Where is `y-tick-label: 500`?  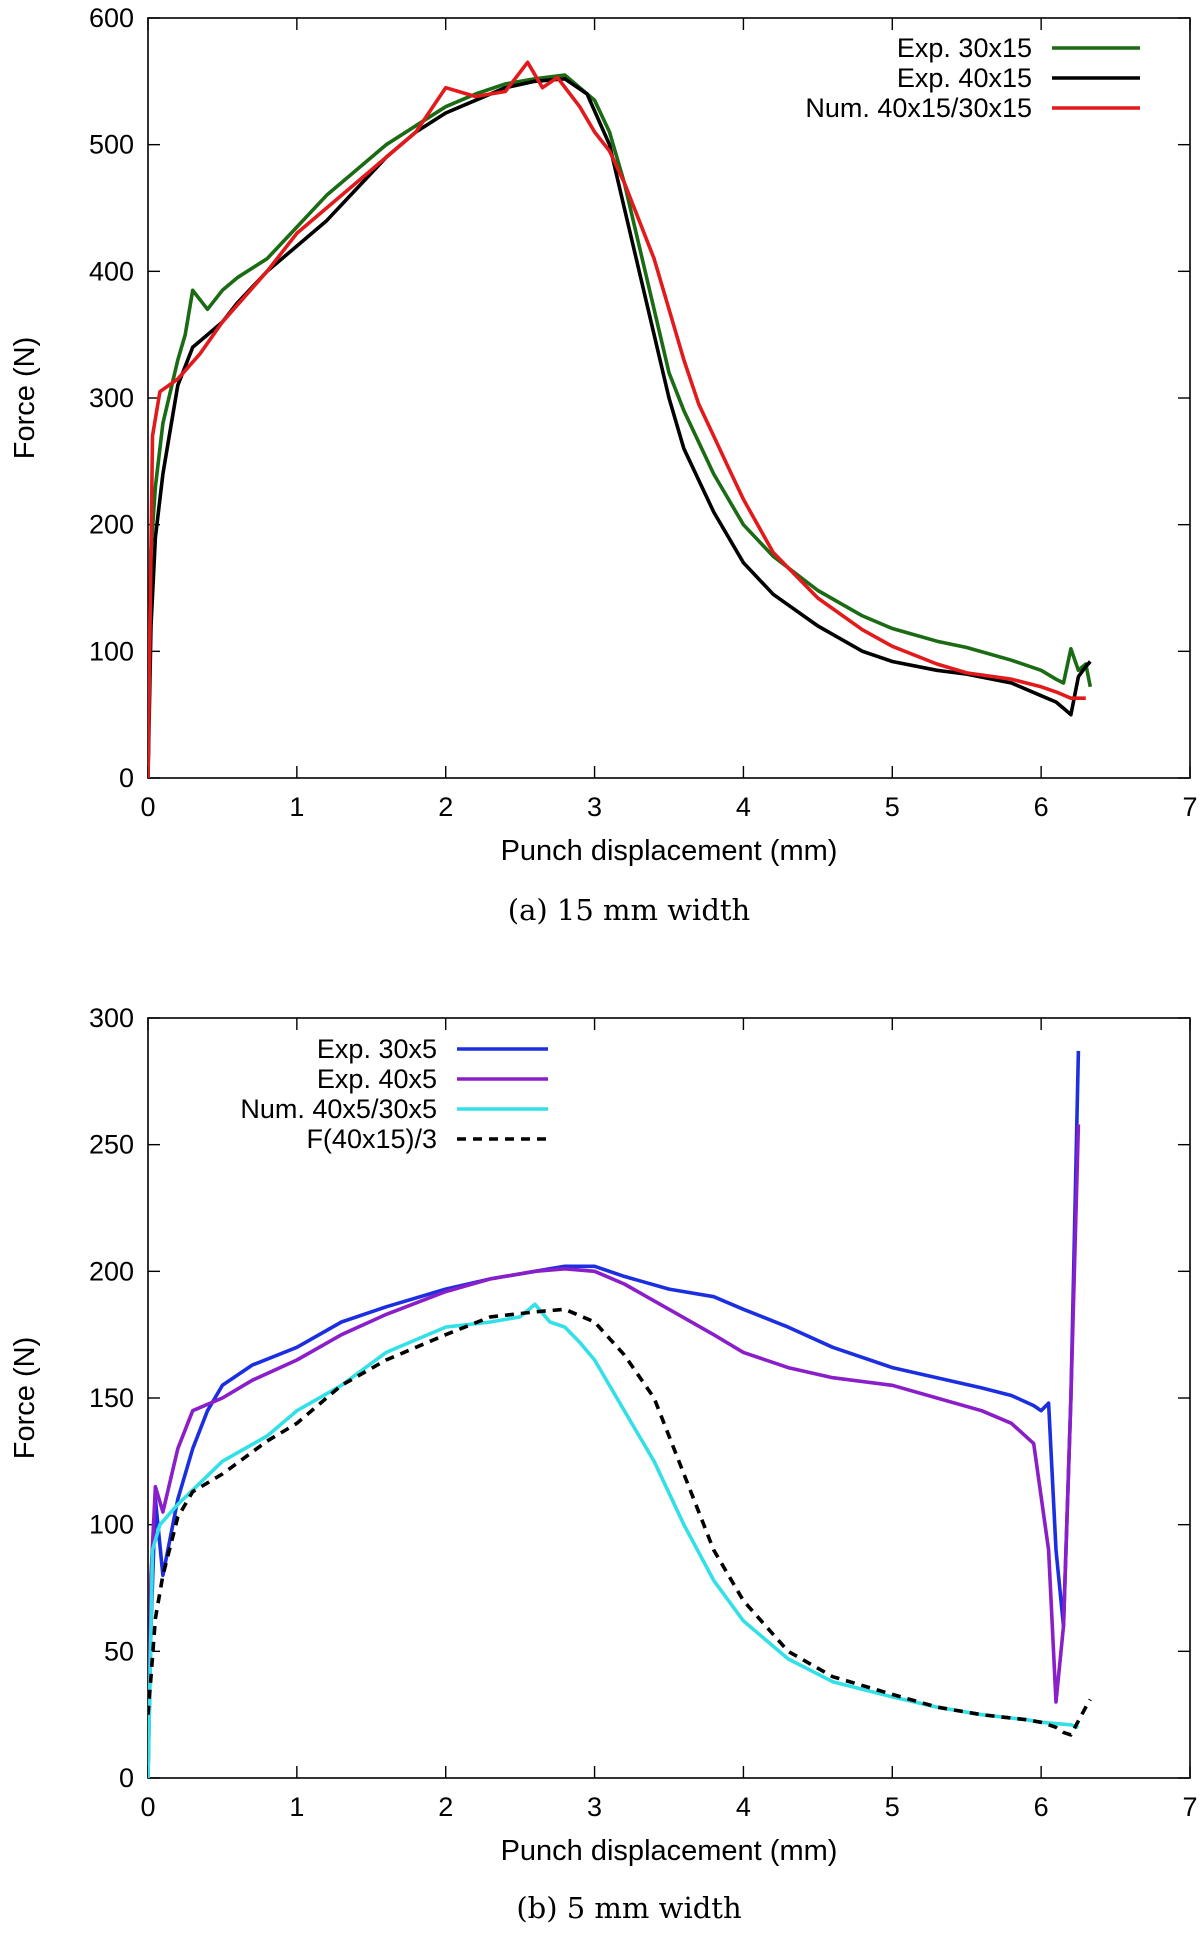 y-tick-label: 500 is located at coordinates (111, 145).